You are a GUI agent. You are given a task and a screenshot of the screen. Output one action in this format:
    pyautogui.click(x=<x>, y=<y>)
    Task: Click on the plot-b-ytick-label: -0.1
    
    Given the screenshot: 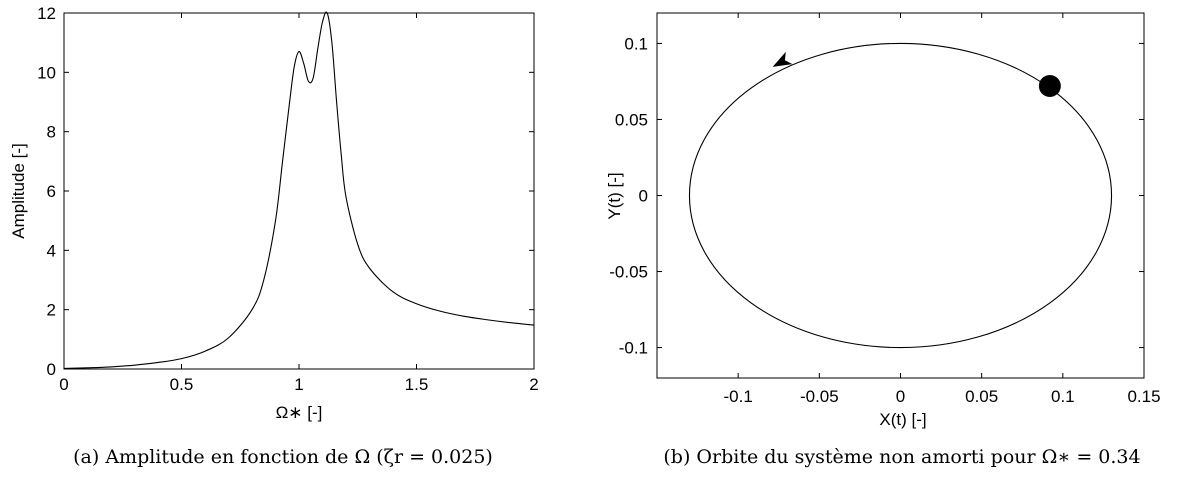 What is the action you would take?
    pyautogui.click(x=633, y=348)
    